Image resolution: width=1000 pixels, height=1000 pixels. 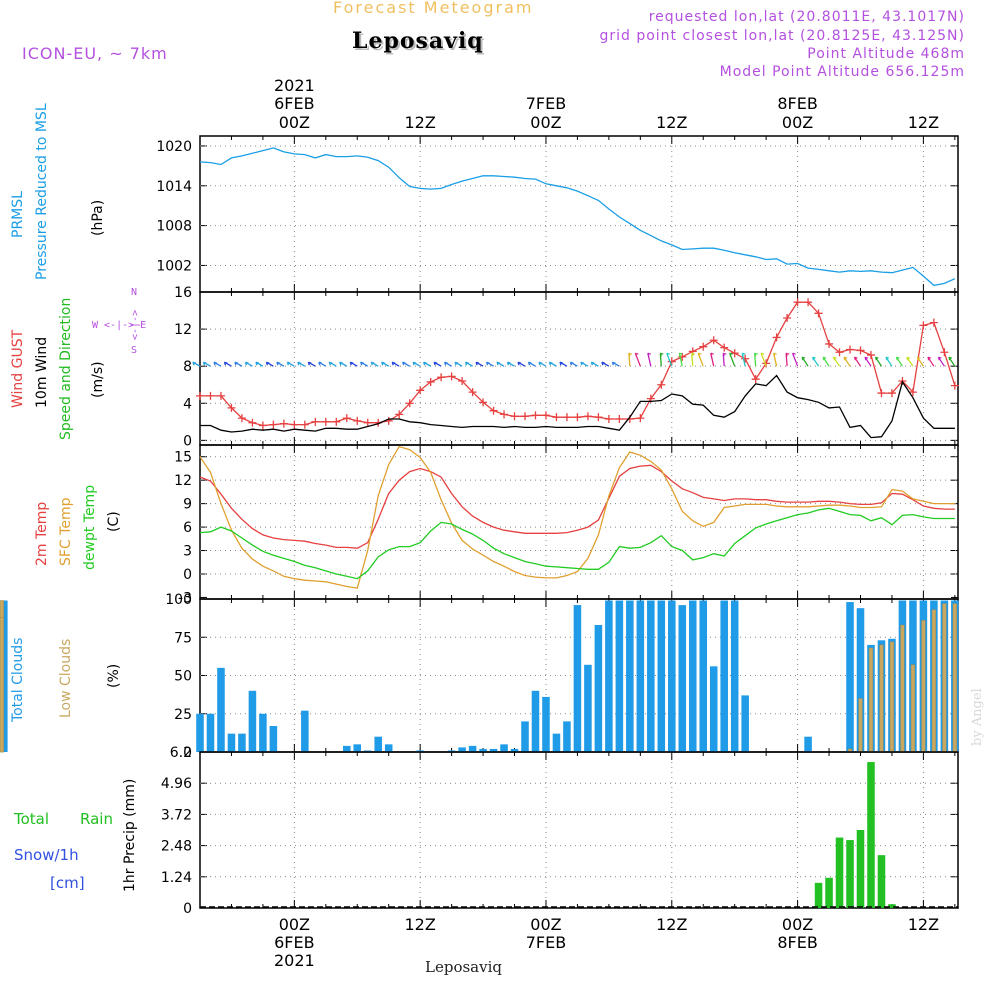 I want to click on top-year-label: 2021, so click(x=294, y=85).